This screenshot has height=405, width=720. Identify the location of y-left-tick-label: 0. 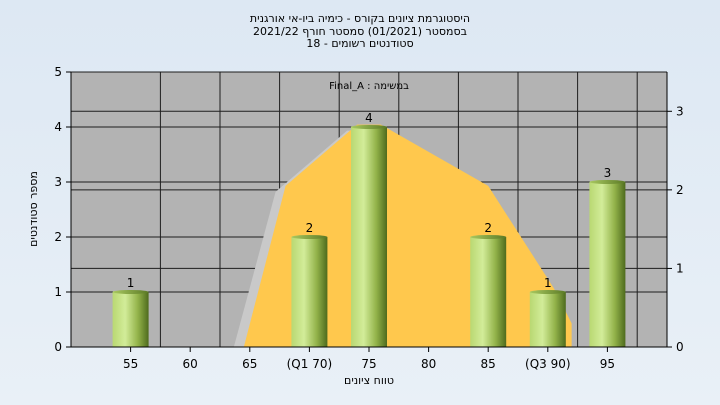
(58, 347).